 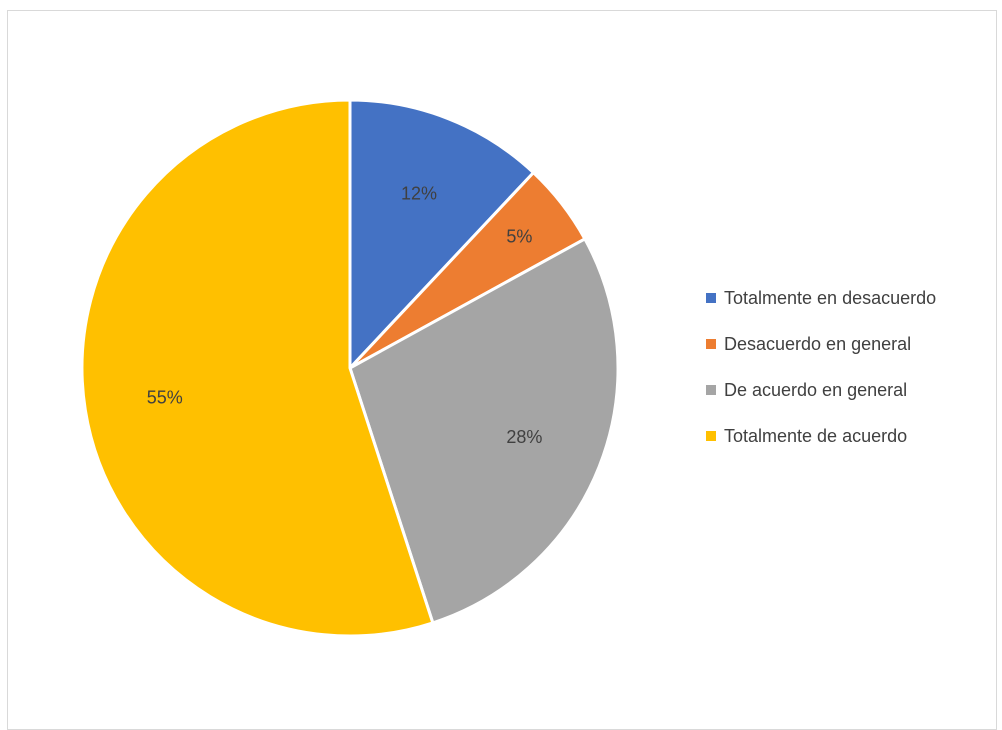 I want to click on legend-item-desacuerdo-en-general: Desacuerdo en general, so click(x=821, y=344).